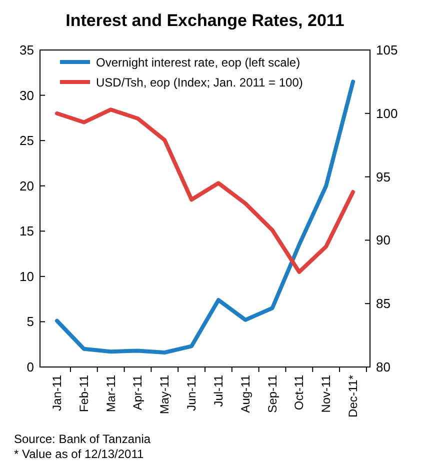  I want to click on text: * Value as of 12/13/2011, so click(79, 454).